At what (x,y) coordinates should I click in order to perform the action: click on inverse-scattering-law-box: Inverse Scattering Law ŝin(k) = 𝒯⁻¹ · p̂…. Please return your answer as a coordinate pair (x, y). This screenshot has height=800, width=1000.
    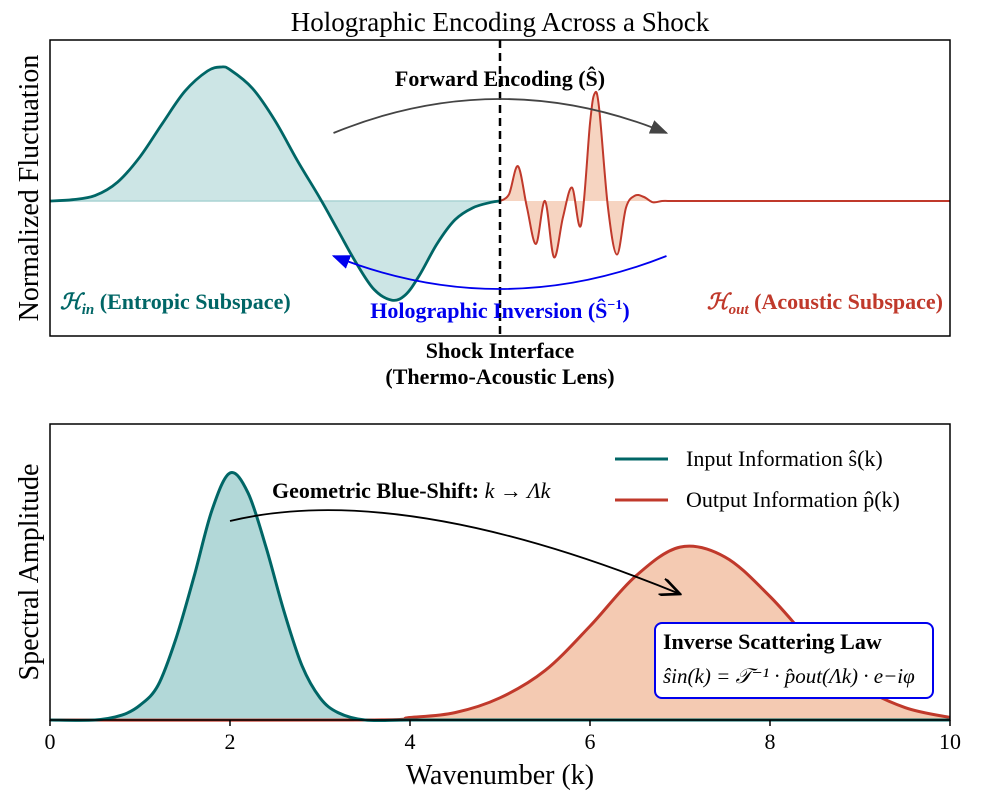
    Looking at the image, I should click on (794, 660).